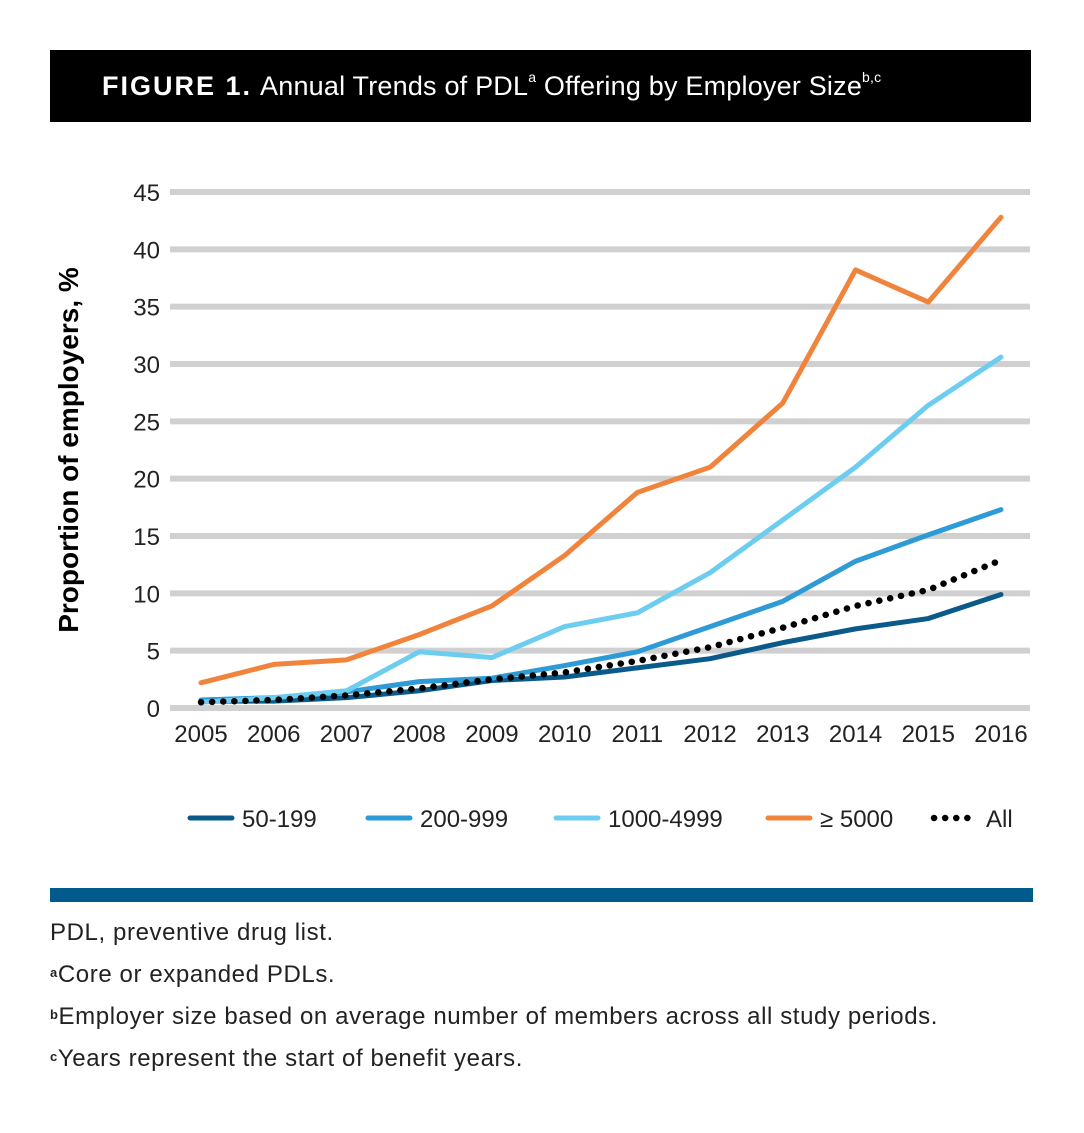 Image resolution: width=1084 pixels, height=1133 pixels. I want to click on footnote-marker: b, so click(54, 1014).